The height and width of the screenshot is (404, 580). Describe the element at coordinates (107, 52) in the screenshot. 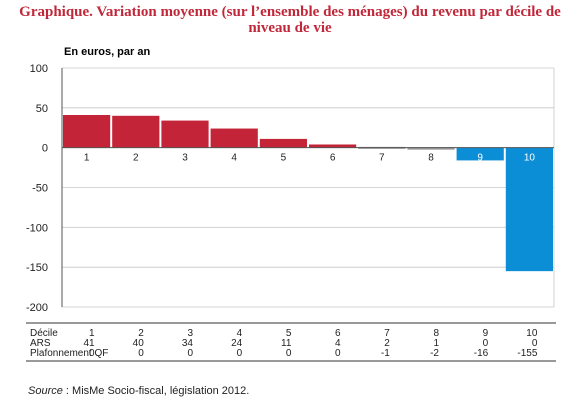

I see `y-unit-label: En euros, par an` at that location.